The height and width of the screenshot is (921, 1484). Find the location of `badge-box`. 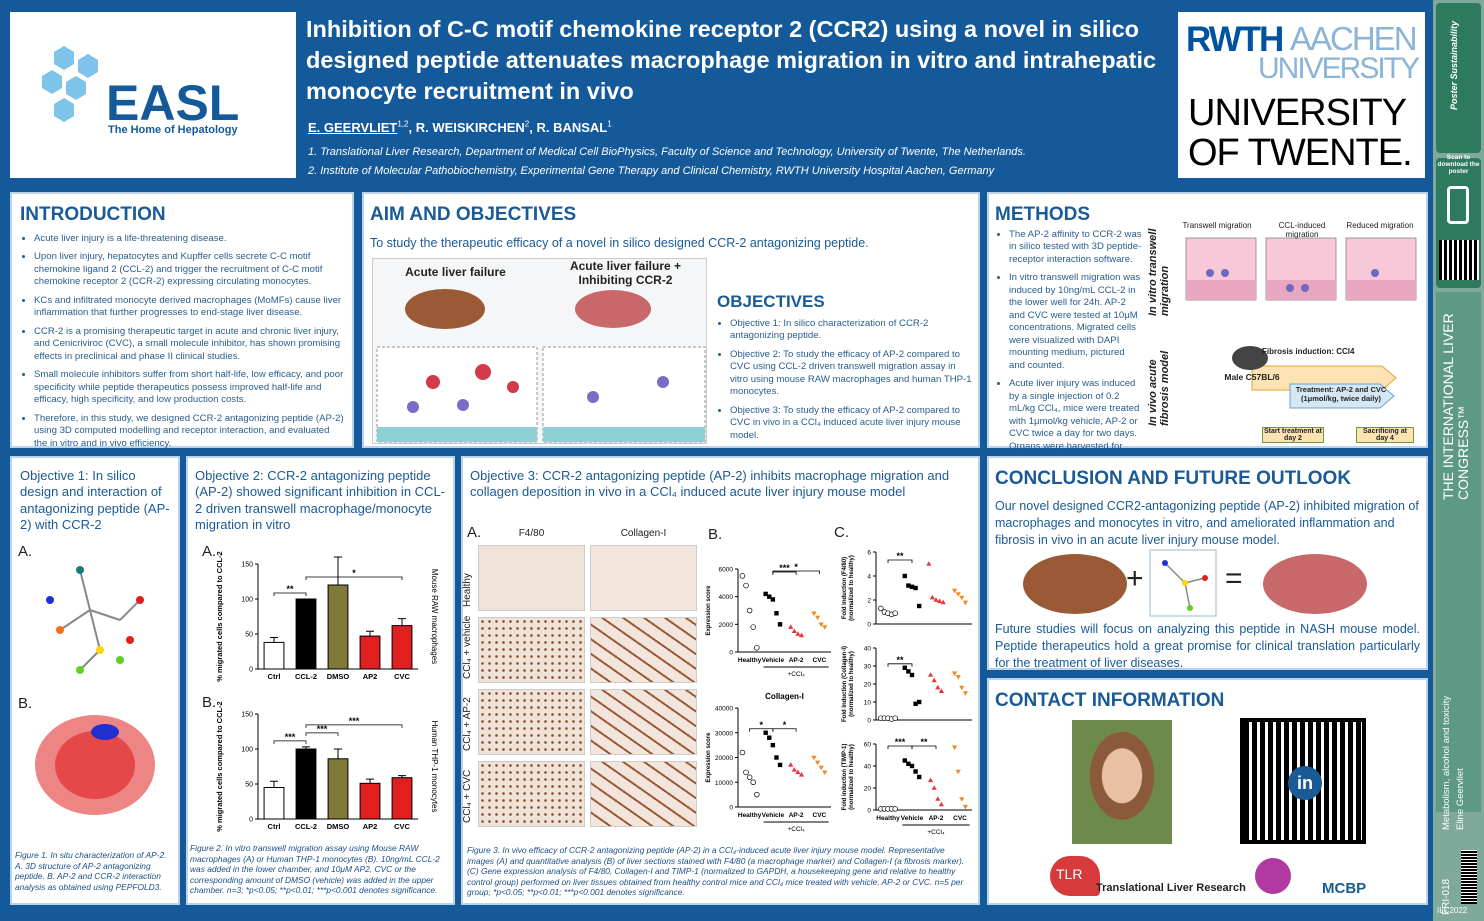

badge-box is located at coordinates (1458, 78).